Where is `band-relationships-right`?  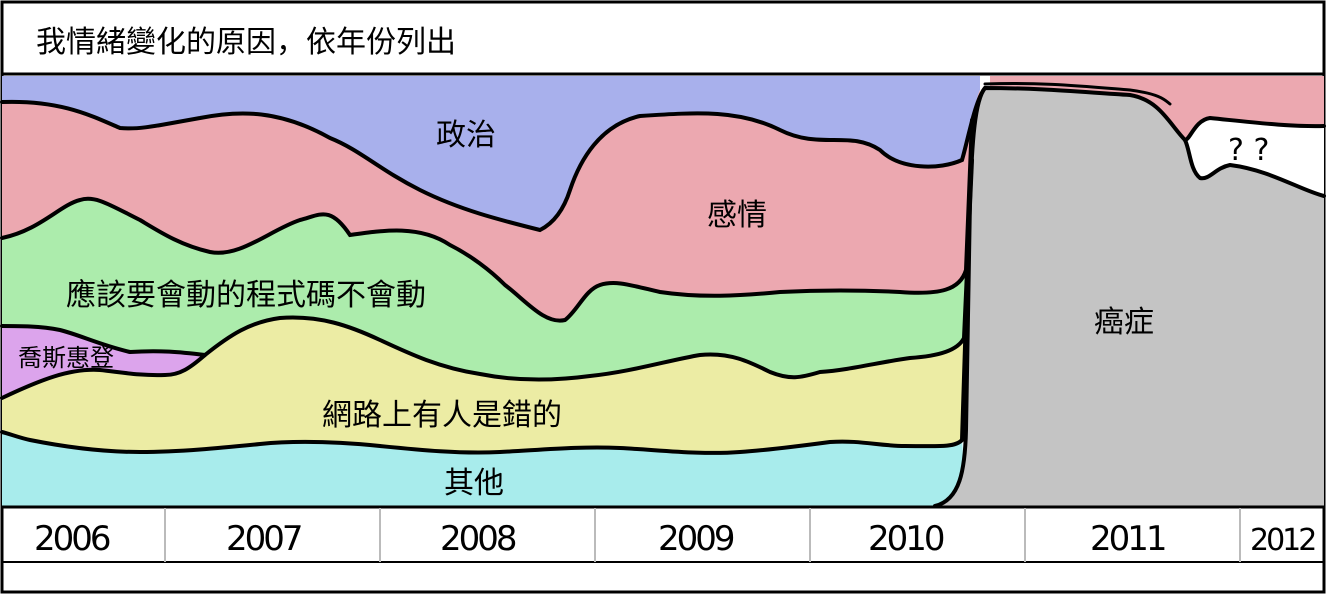
band-relationships-right is located at coordinates (1157, 108).